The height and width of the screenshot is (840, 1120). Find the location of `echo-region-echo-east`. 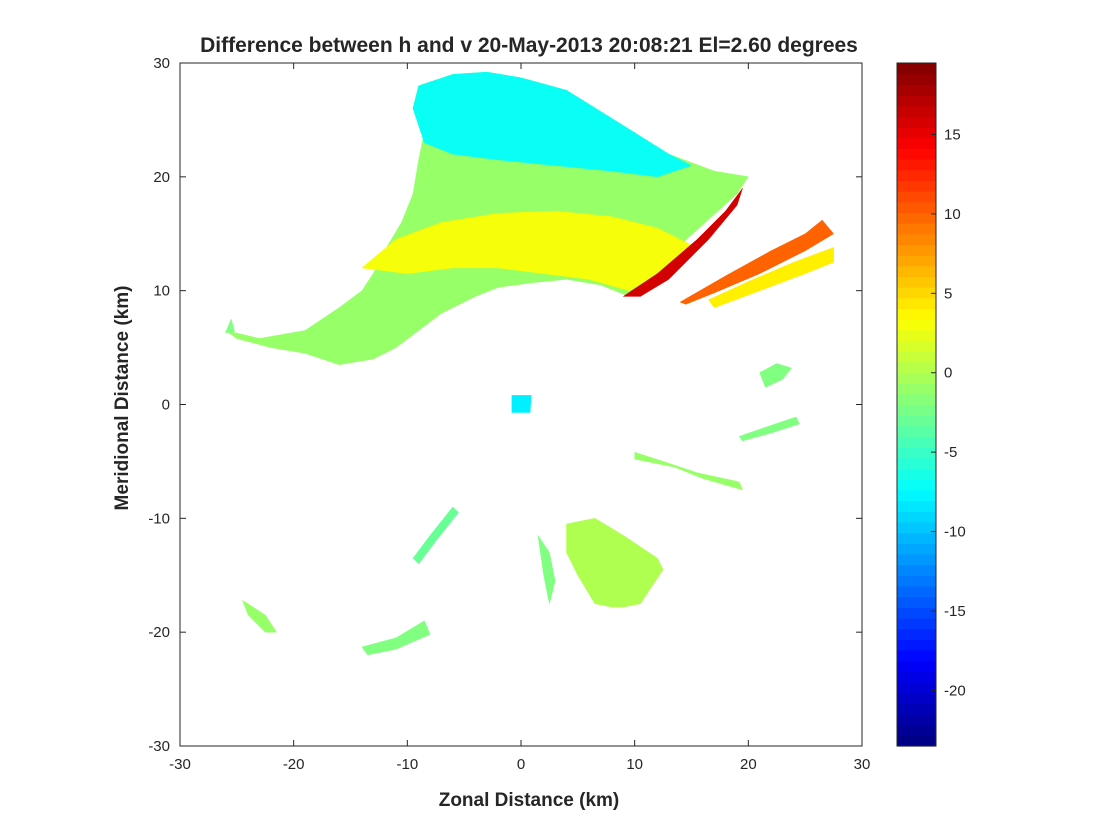

echo-region-echo-east is located at coordinates (775, 375).